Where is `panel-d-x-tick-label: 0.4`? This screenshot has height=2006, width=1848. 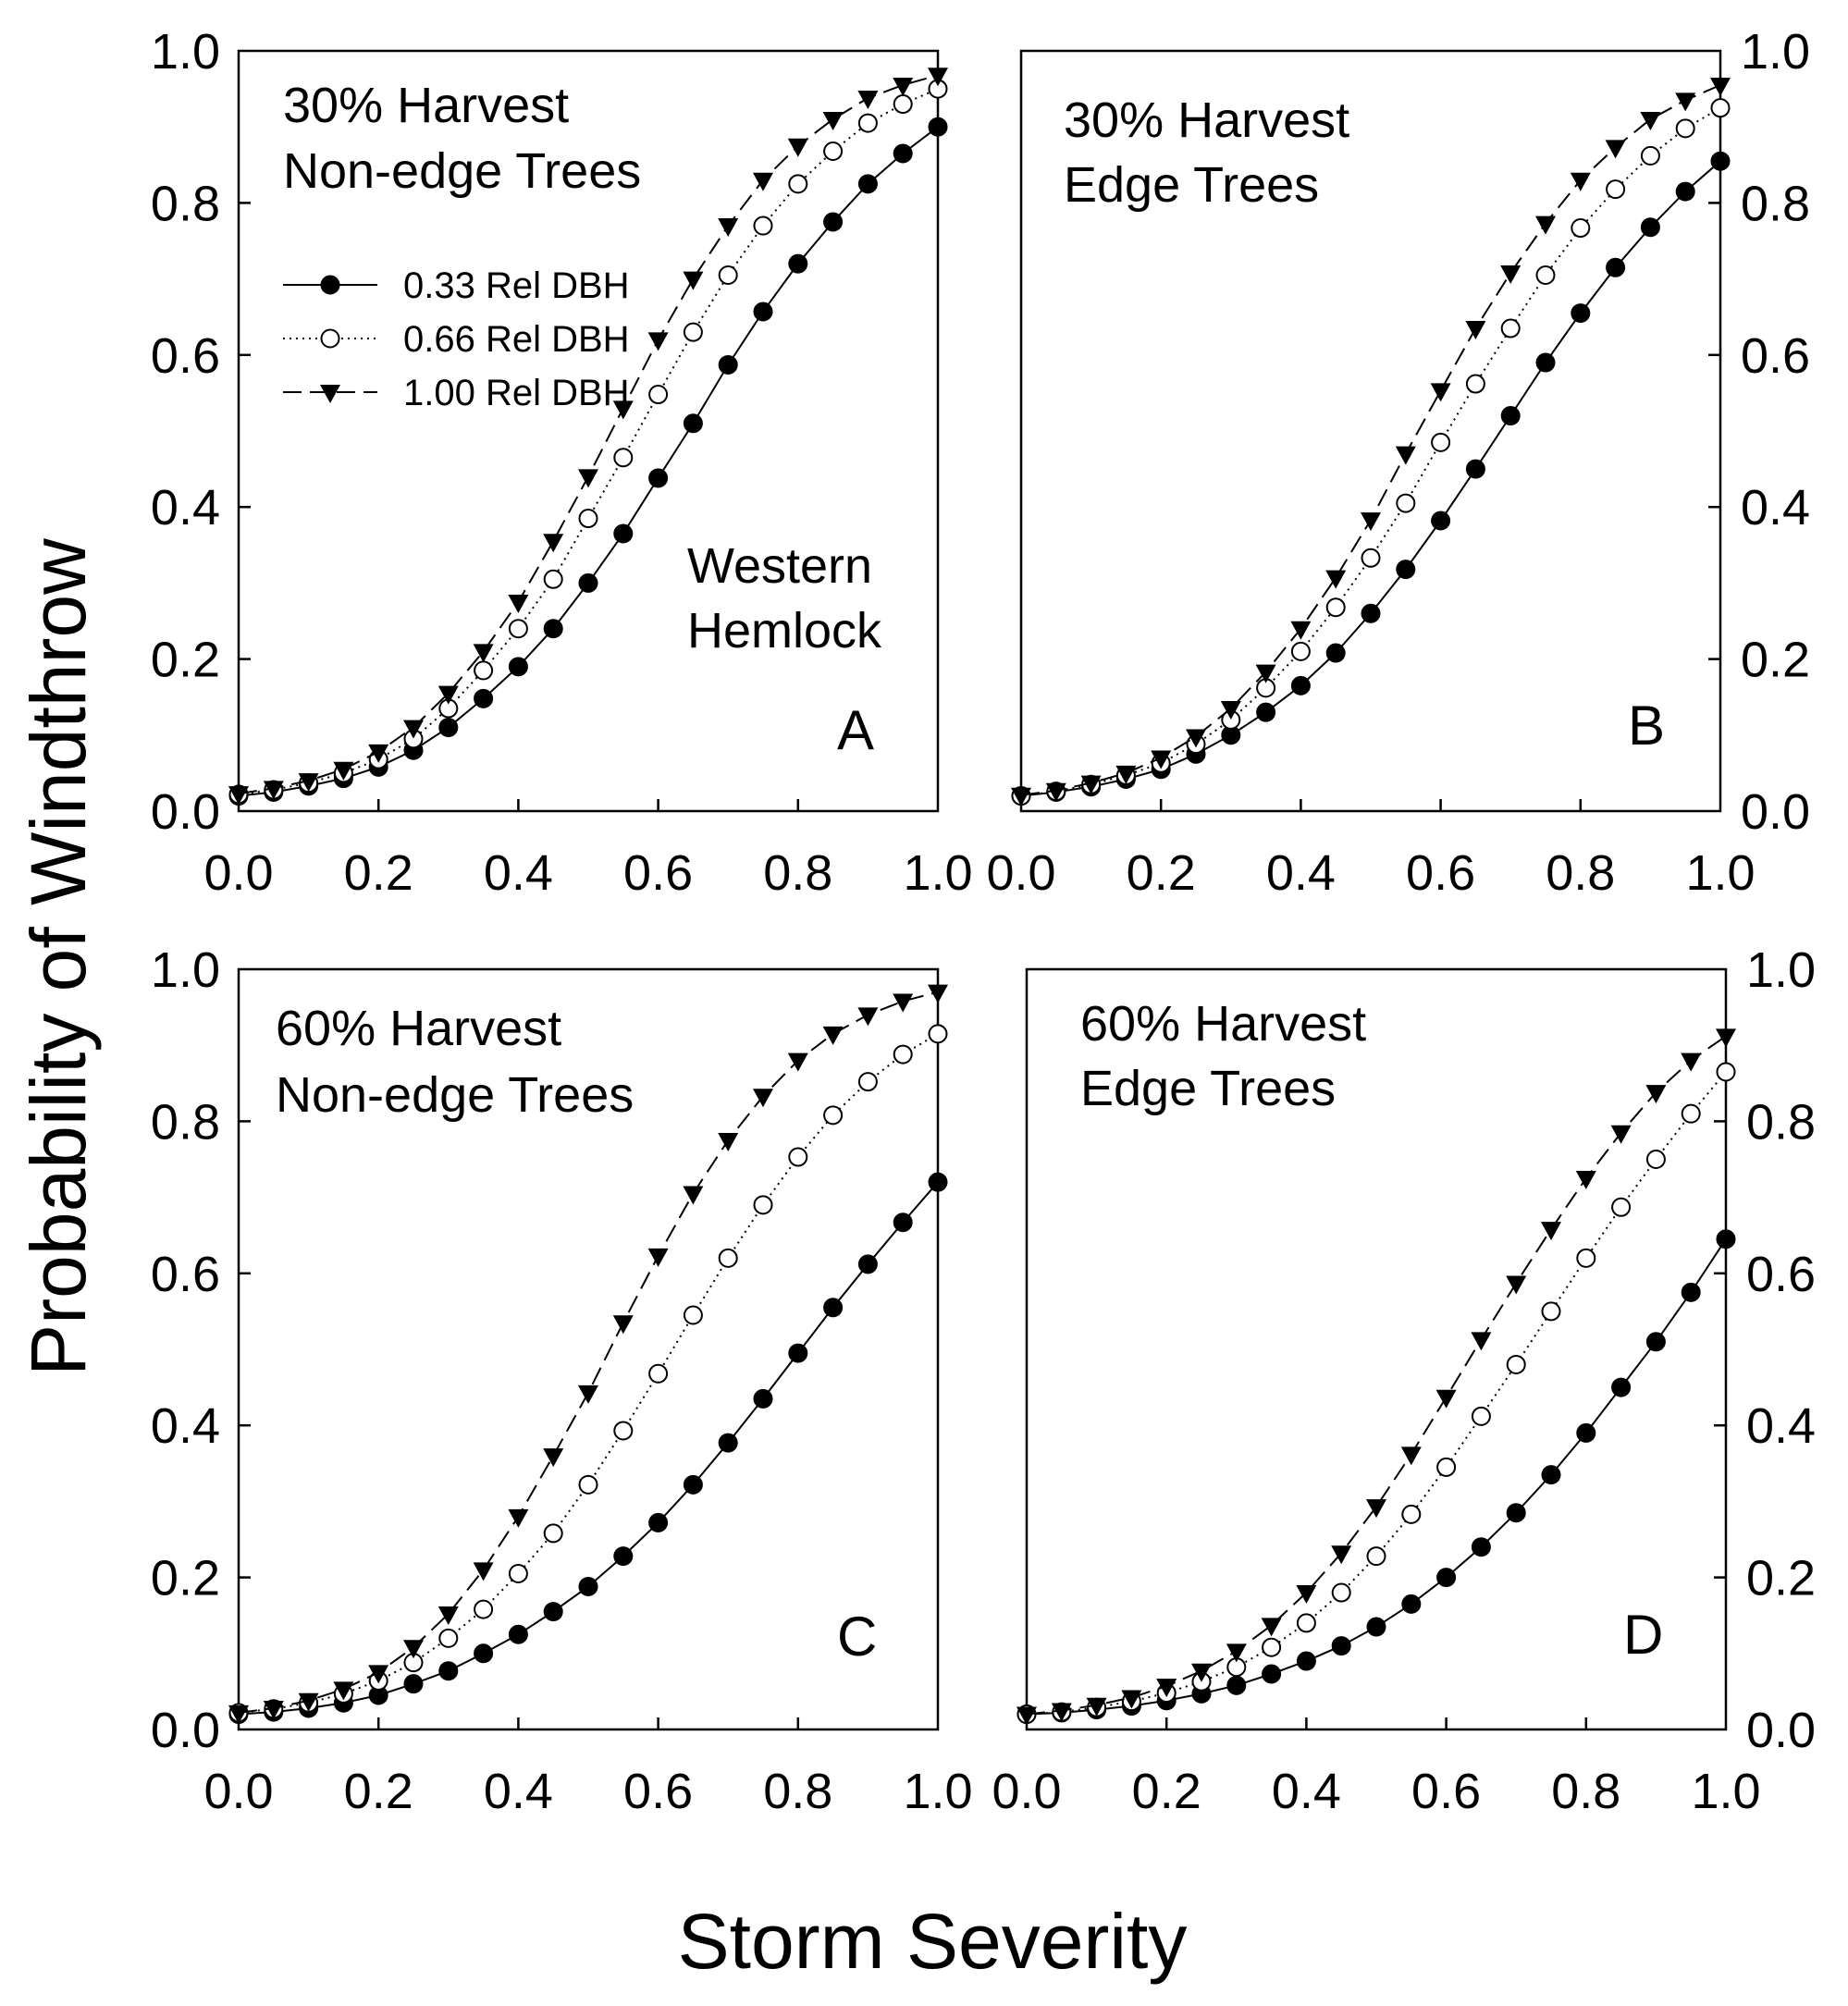
panel-d-x-tick-label: 0.4 is located at coordinates (1306, 1792).